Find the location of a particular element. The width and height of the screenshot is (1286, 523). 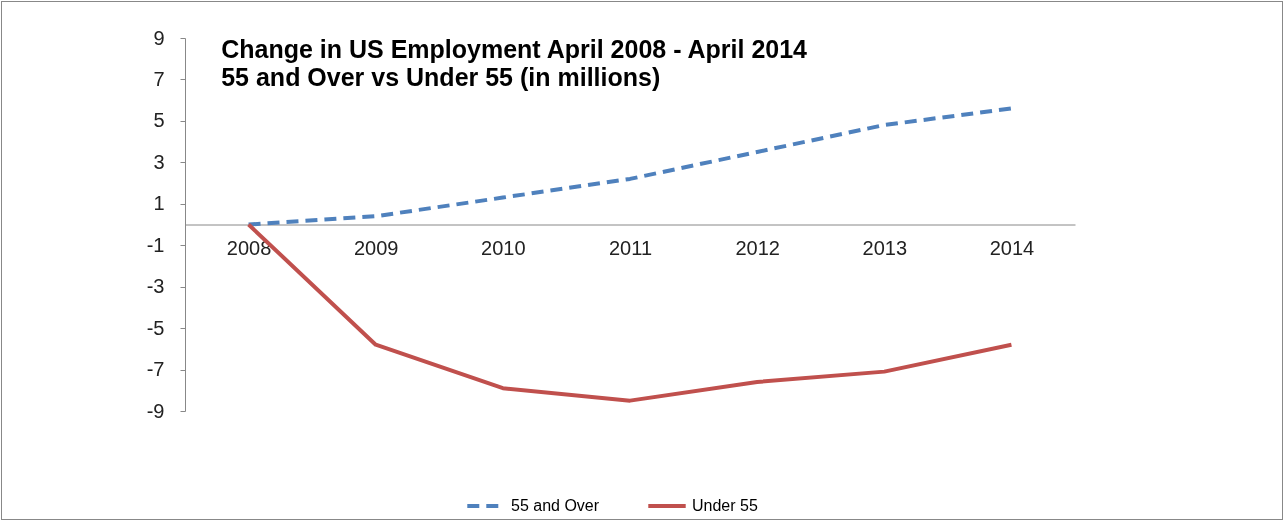

y-tick-label: 5 is located at coordinates (159, 120).